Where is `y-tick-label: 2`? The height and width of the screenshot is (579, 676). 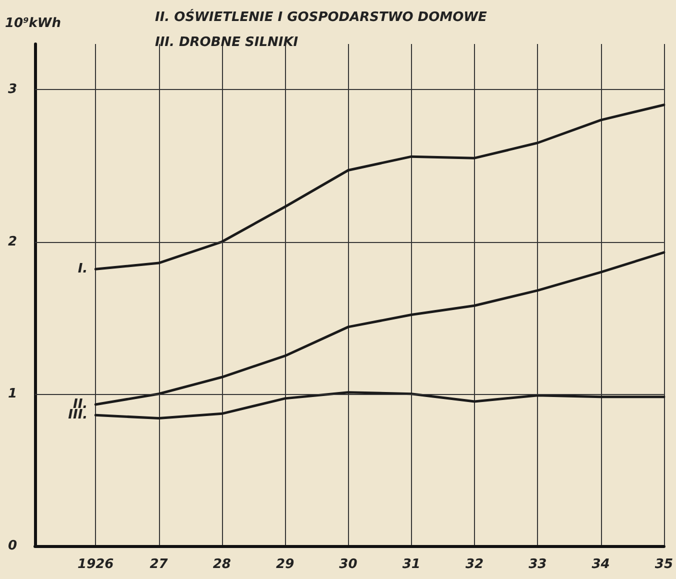 y-tick-label: 2 is located at coordinates (12, 242).